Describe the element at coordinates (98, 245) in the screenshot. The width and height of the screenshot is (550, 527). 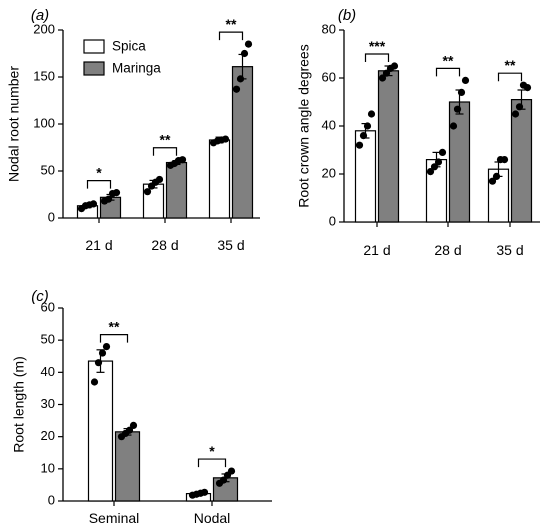
I see `x-tick-label: 21 d` at that location.